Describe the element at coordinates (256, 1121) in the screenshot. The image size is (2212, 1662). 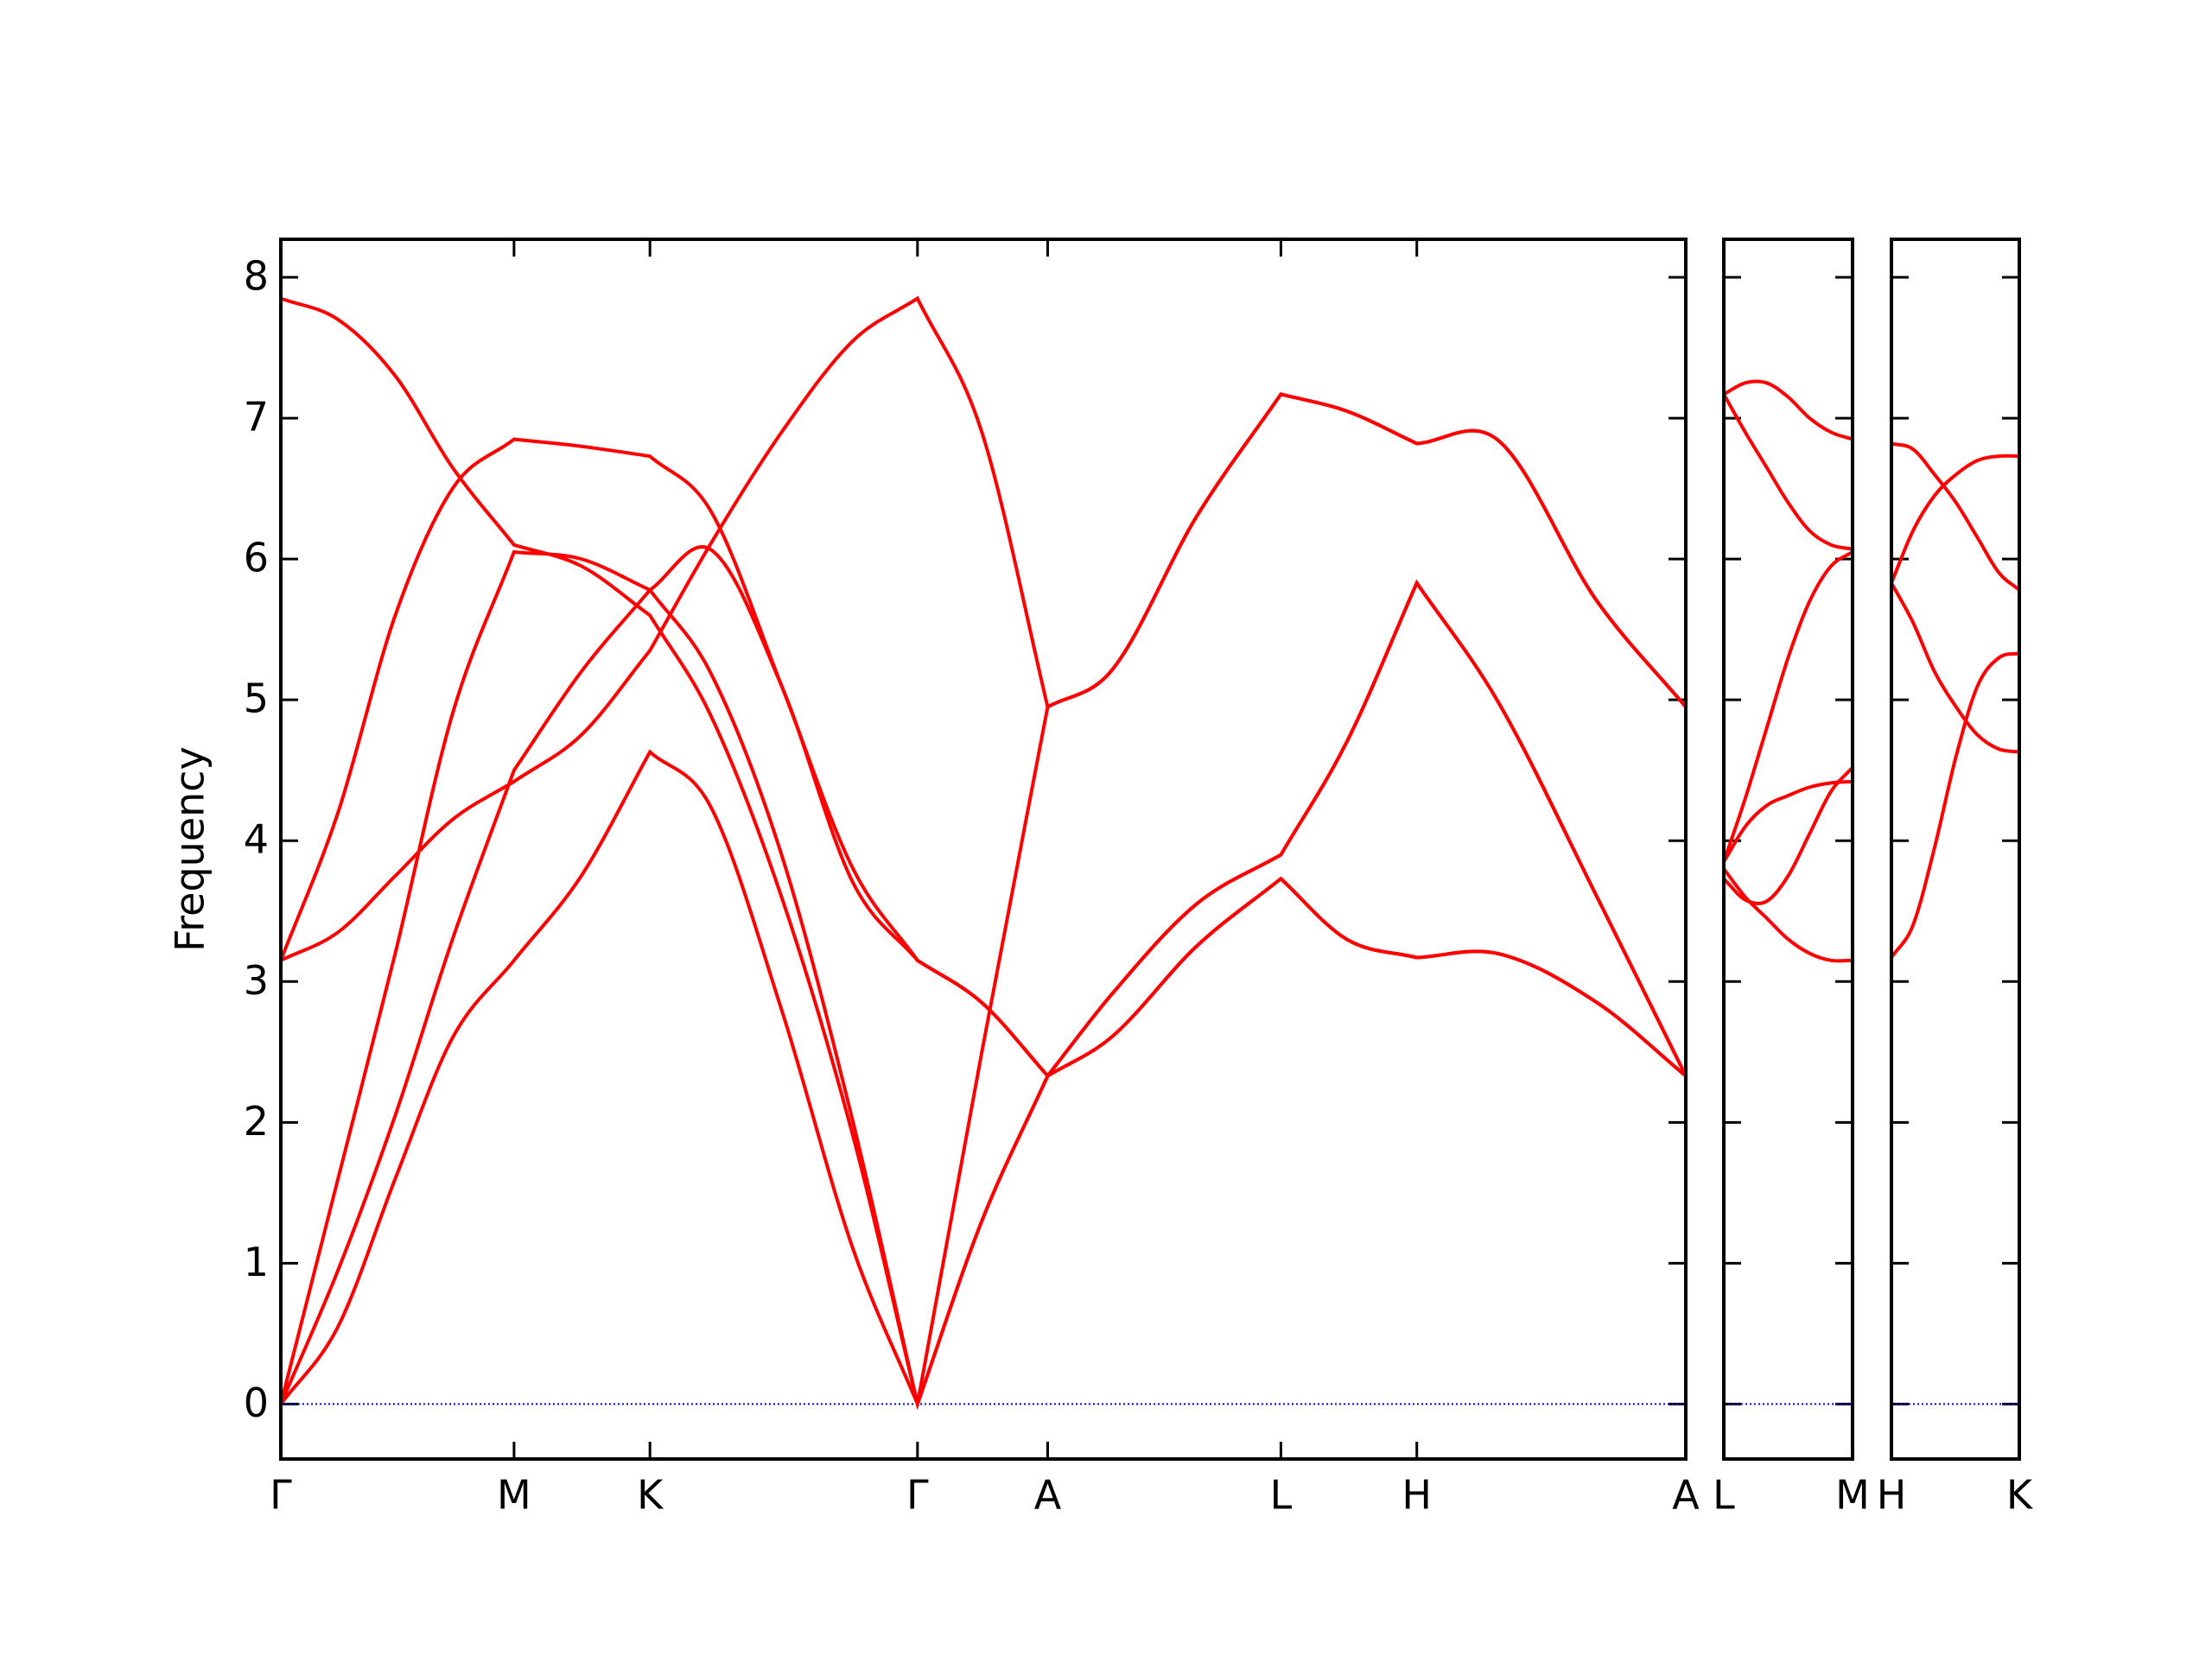
I see `y-tick-label: 2` at that location.